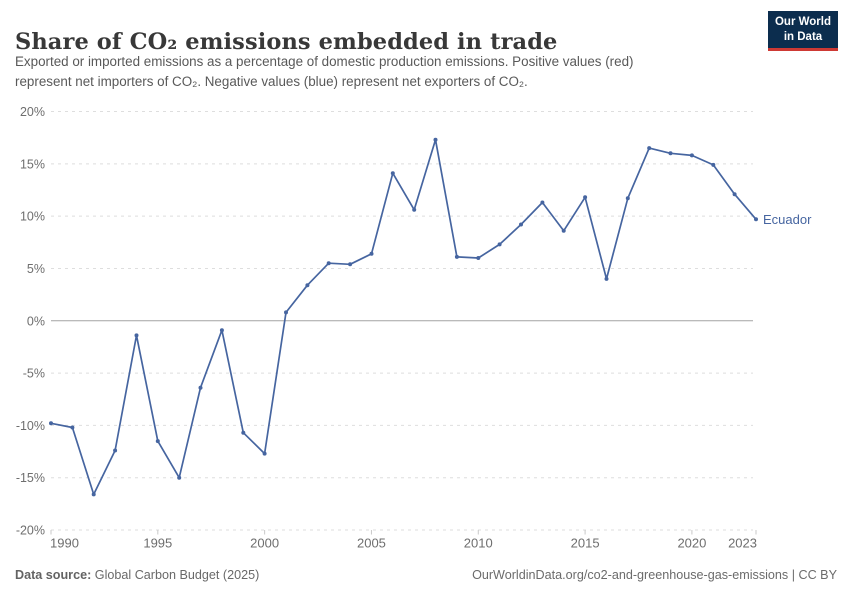  Describe the element at coordinates (53, 575) in the screenshot. I see `data-source-label: Data source:` at that location.